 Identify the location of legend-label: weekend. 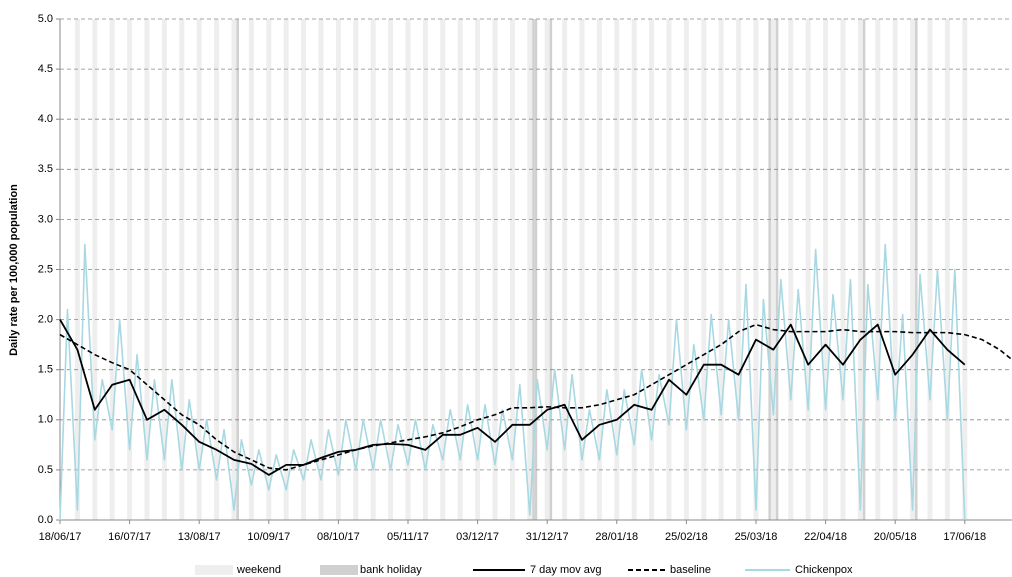
(258, 570).